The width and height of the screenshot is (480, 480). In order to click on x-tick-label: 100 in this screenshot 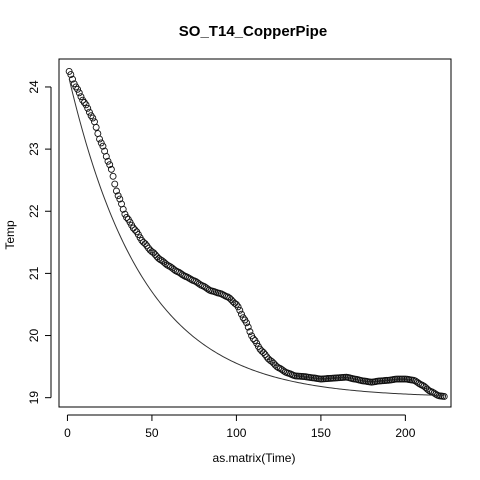, I will do `click(236, 433)`.